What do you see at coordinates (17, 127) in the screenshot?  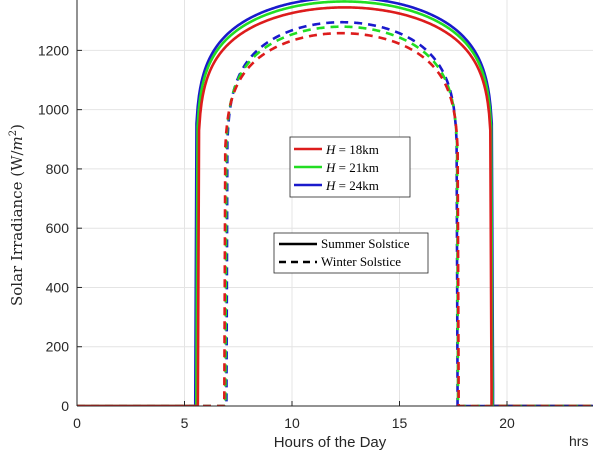 I see `y-axis-label-close: )` at bounding box center [17, 127].